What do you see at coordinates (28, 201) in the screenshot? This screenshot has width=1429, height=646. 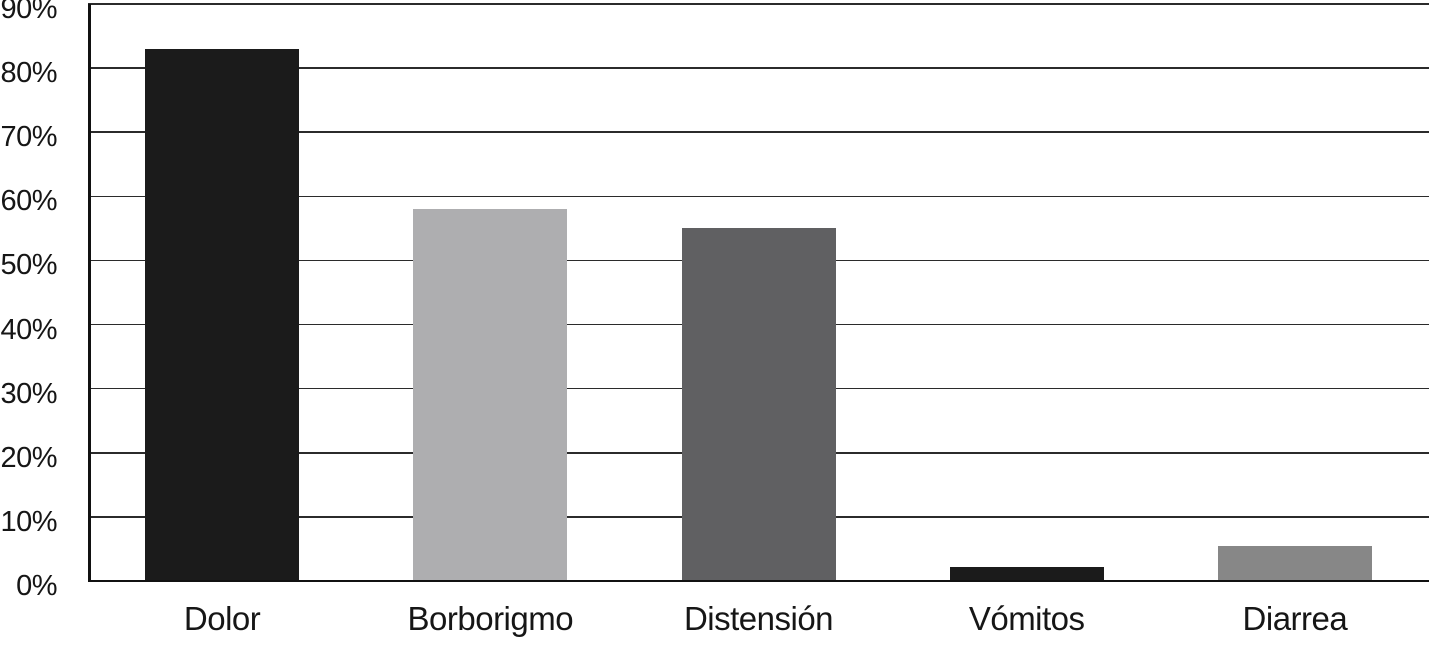 I see `y-tick-label: 60%` at bounding box center [28, 201].